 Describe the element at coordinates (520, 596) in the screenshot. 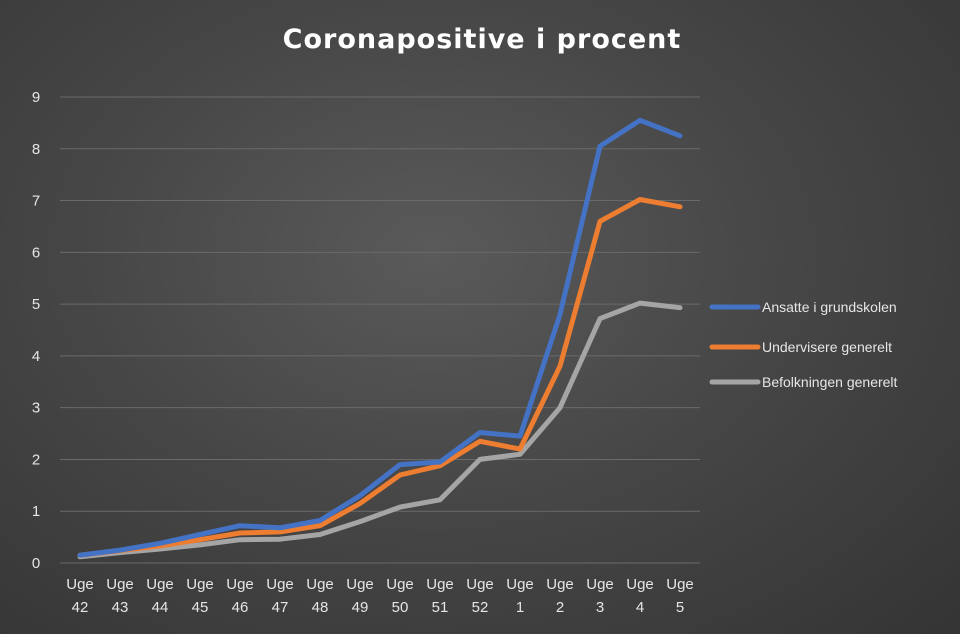

I see `x-tick-label: Uge 1` at that location.